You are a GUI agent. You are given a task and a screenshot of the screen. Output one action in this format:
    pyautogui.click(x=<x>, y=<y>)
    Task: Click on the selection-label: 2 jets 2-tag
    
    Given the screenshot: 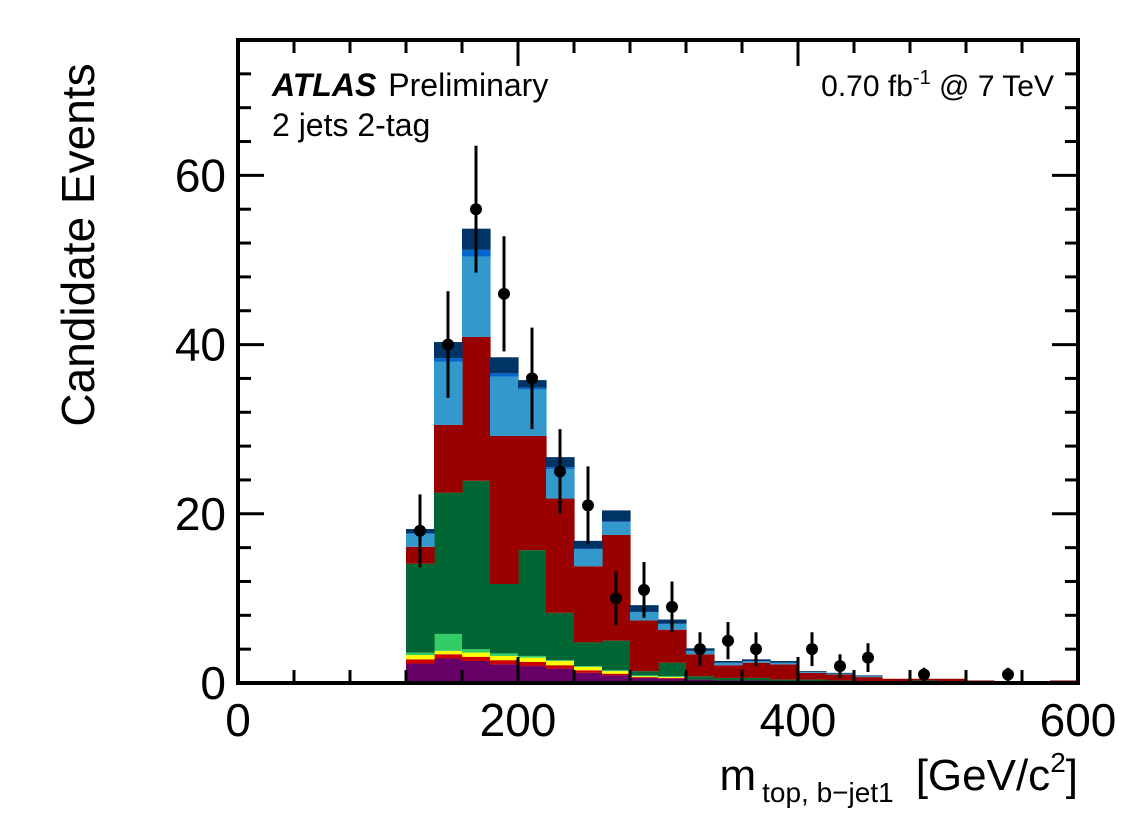 What is the action you would take?
    pyautogui.click(x=351, y=125)
    